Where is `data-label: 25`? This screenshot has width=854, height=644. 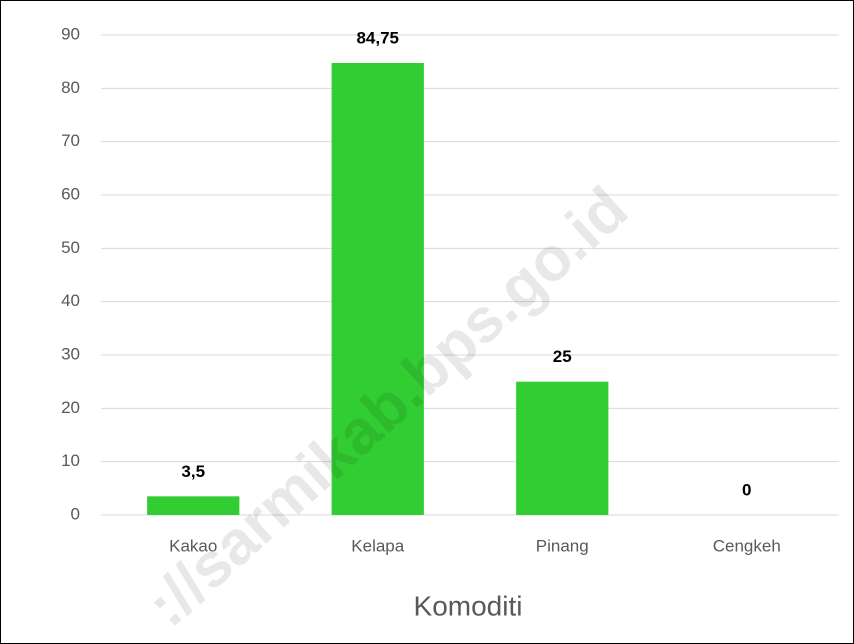 data-label: 25 is located at coordinates (562, 356).